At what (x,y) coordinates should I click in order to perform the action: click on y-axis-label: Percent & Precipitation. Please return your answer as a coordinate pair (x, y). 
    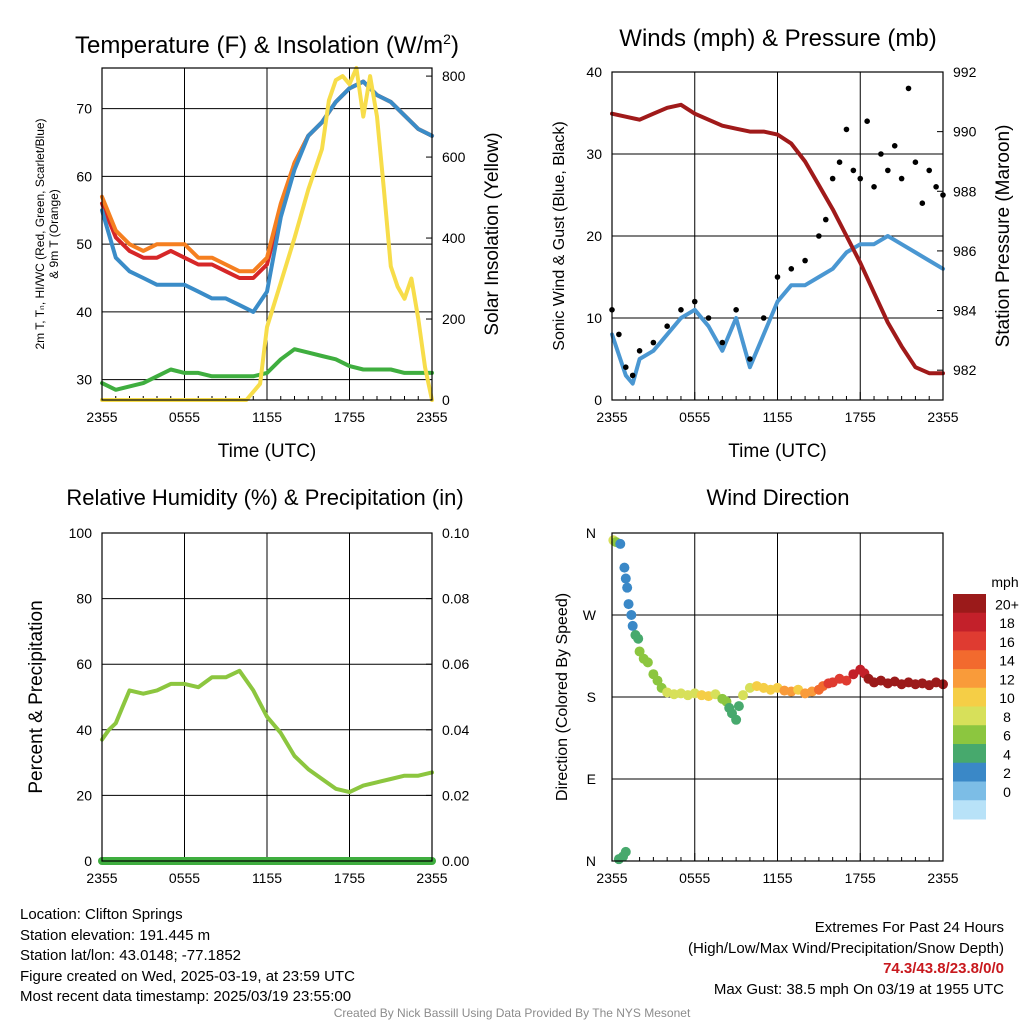
    Looking at the image, I should click on (36, 696).